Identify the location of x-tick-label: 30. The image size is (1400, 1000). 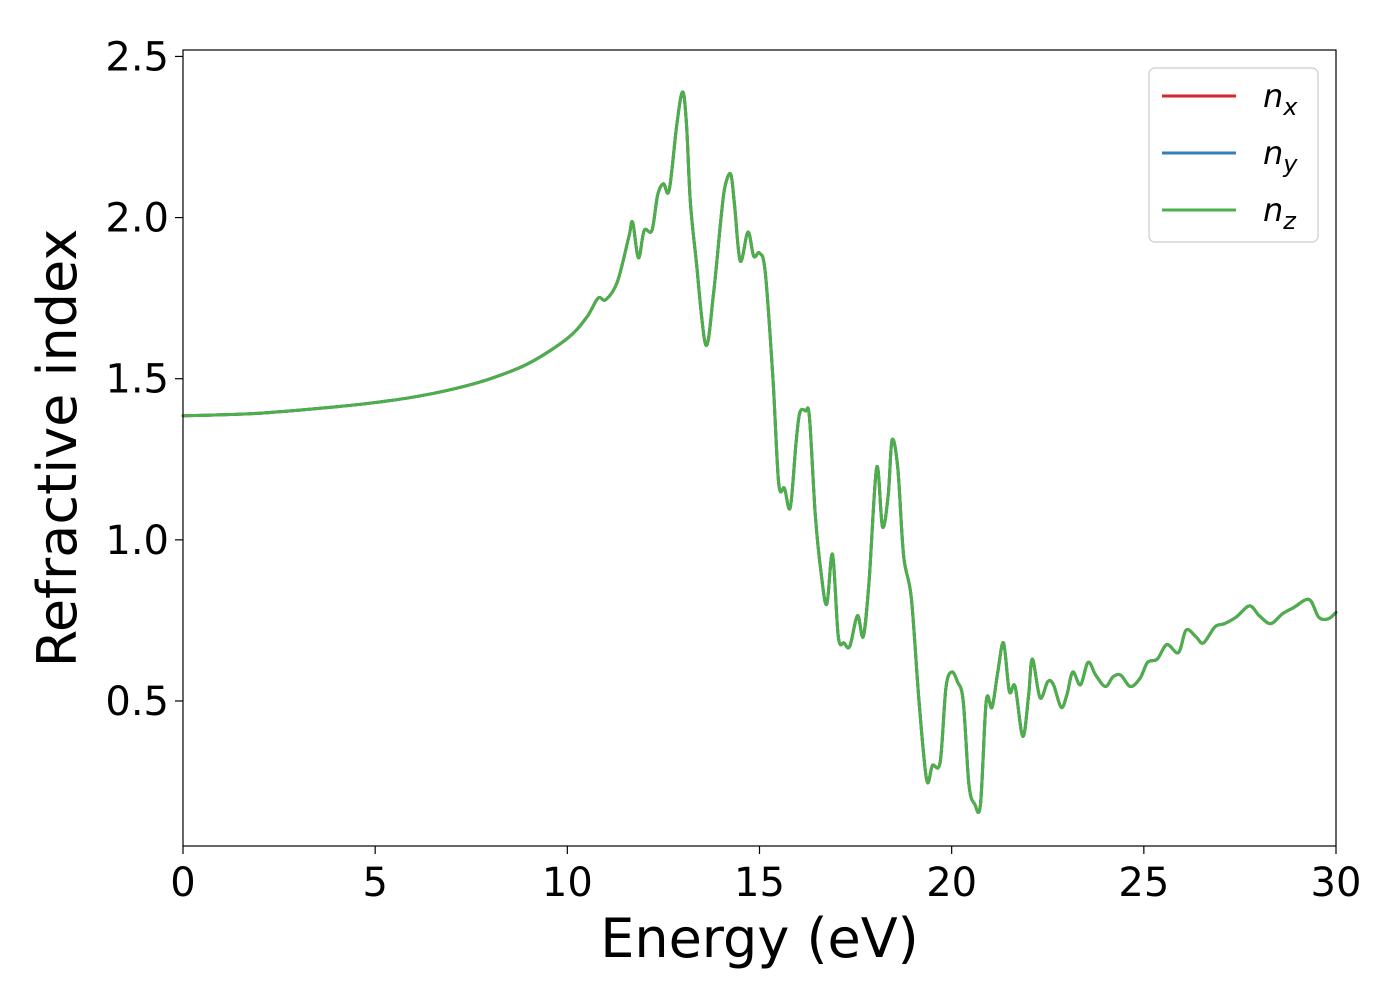
(1336, 883).